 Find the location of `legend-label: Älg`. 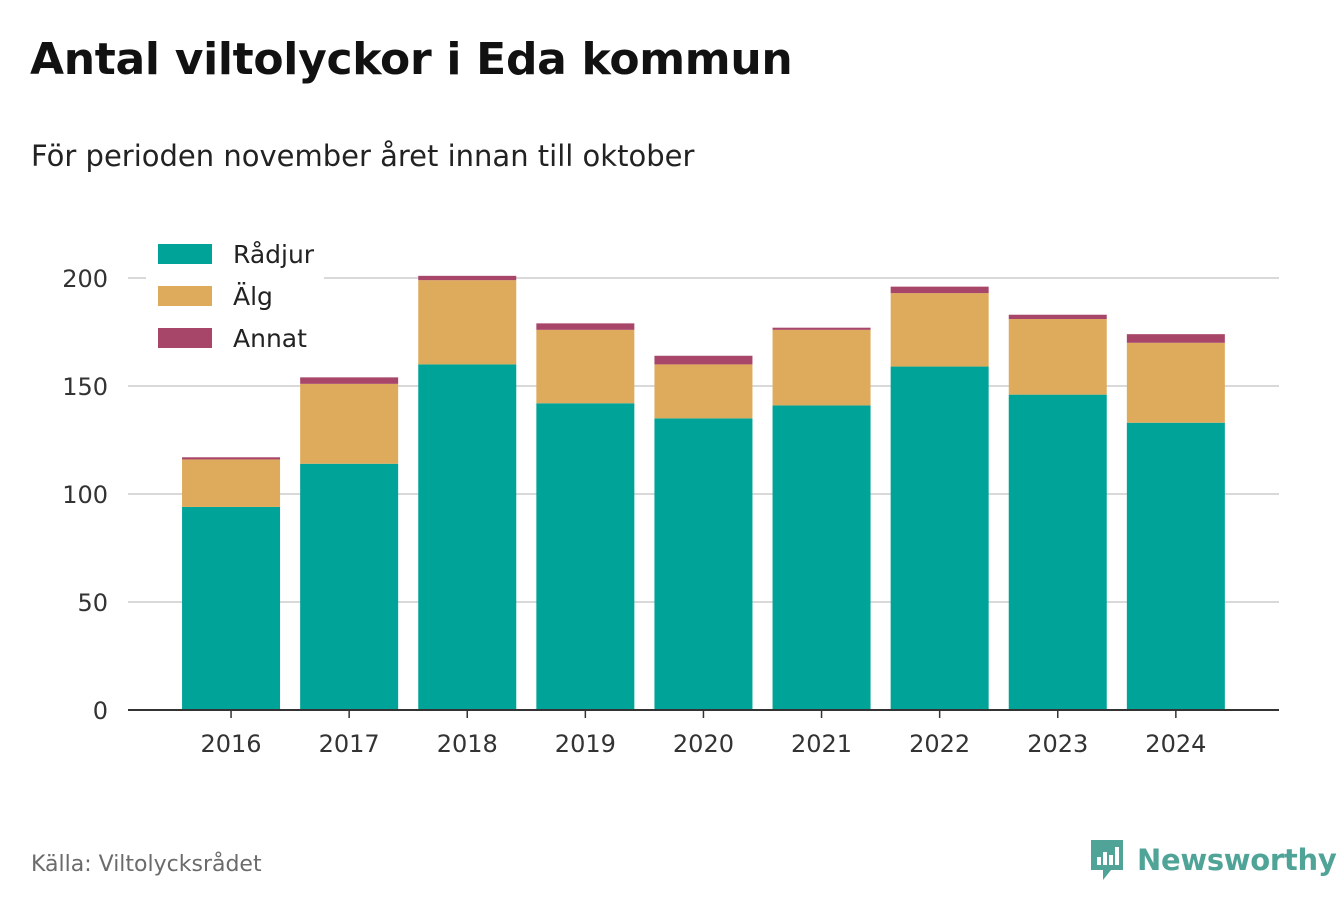

legend-label: Älg is located at coordinates (253, 296).